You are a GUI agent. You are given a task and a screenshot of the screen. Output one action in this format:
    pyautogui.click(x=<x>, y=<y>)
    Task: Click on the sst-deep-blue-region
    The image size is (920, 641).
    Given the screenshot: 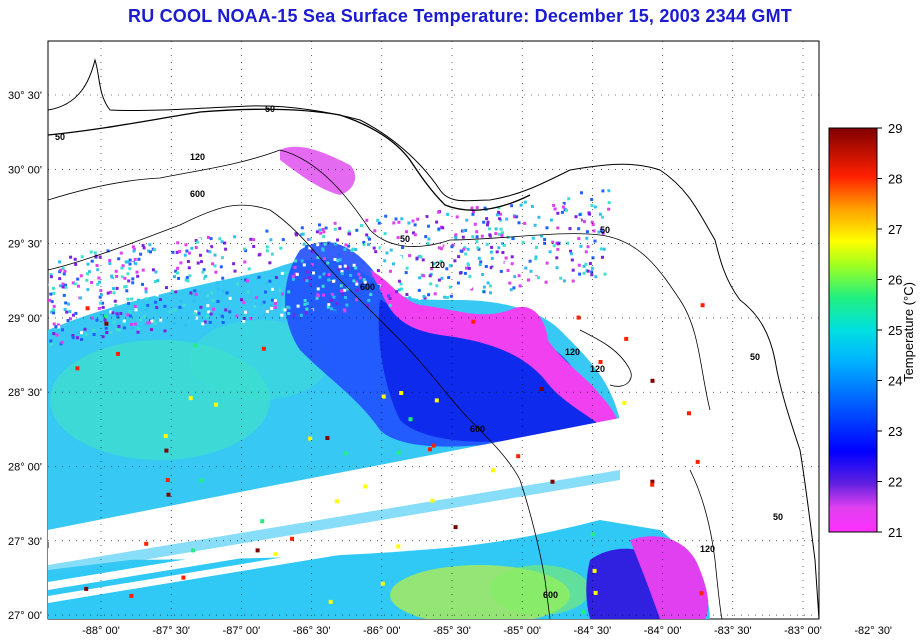 What is the action you would take?
    pyautogui.click(x=495, y=371)
    